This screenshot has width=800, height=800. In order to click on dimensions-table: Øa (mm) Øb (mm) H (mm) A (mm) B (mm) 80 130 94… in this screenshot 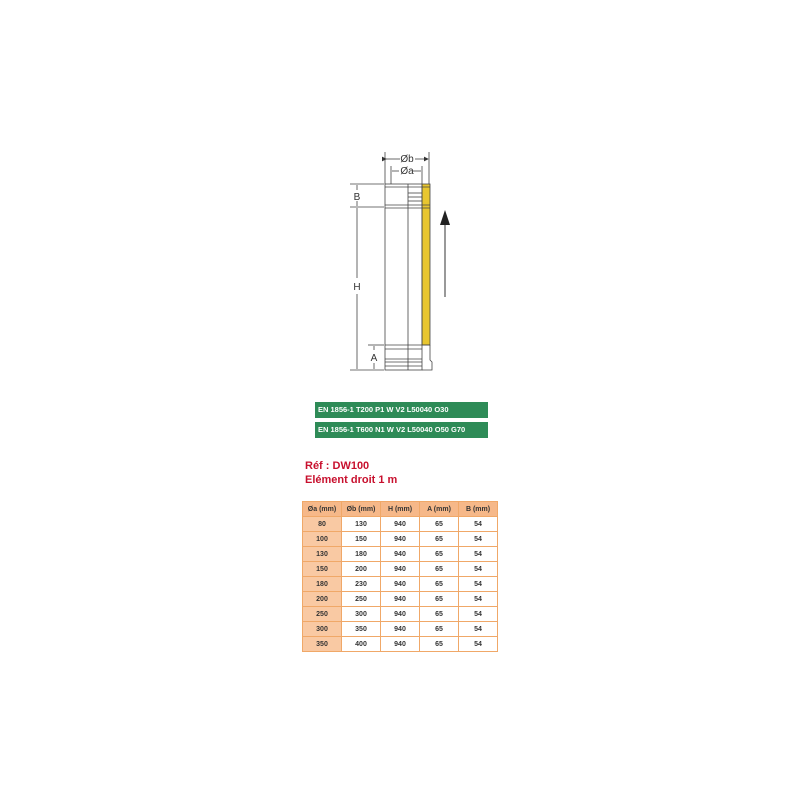, I will do `click(400, 576)`.